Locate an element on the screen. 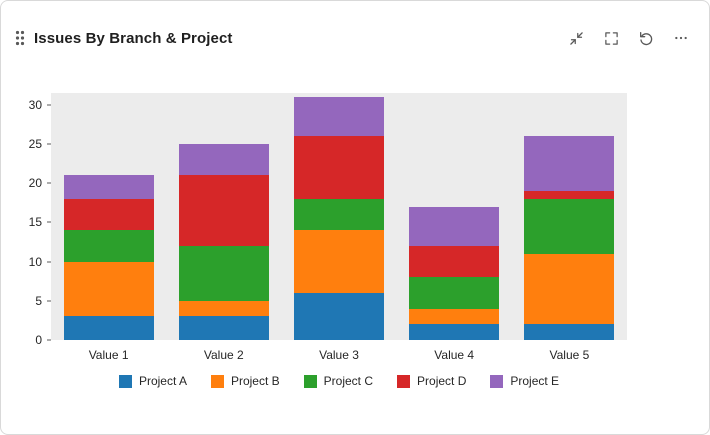 This screenshot has width=710, height=435. widget-header: Issues By Branch & Project is located at coordinates (355, 29).